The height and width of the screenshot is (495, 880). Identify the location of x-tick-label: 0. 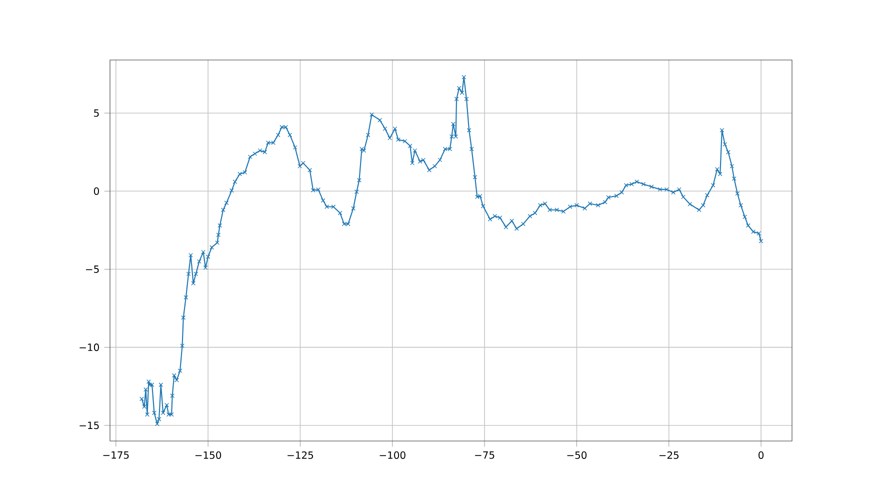
(761, 455).